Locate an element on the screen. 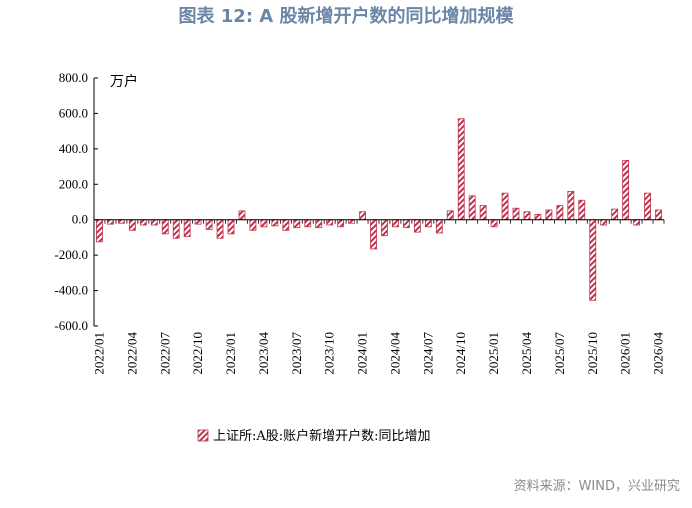  x-tick-label: 2024/10 is located at coordinates (460, 353).